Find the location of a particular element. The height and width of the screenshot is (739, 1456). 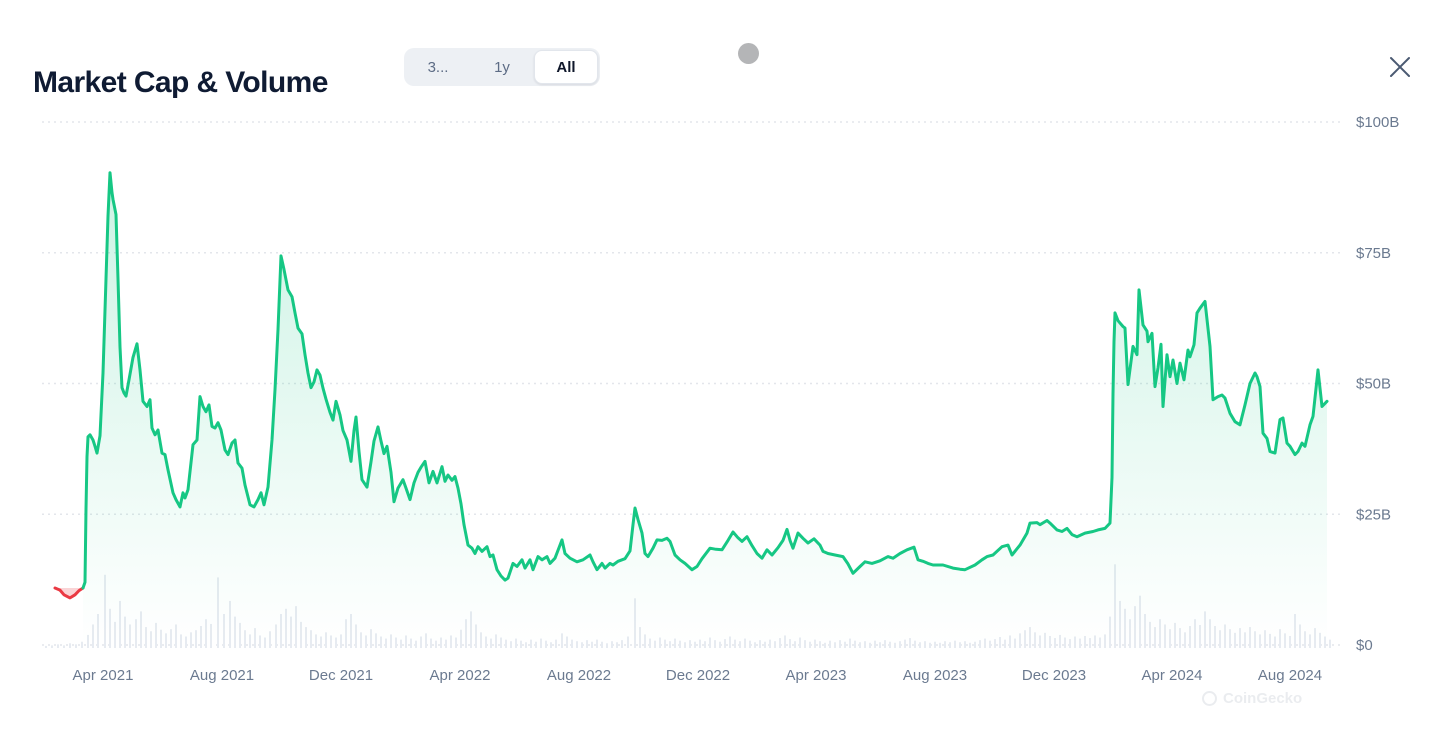

x-tick-label: Apr 2024 is located at coordinates (1172, 675).